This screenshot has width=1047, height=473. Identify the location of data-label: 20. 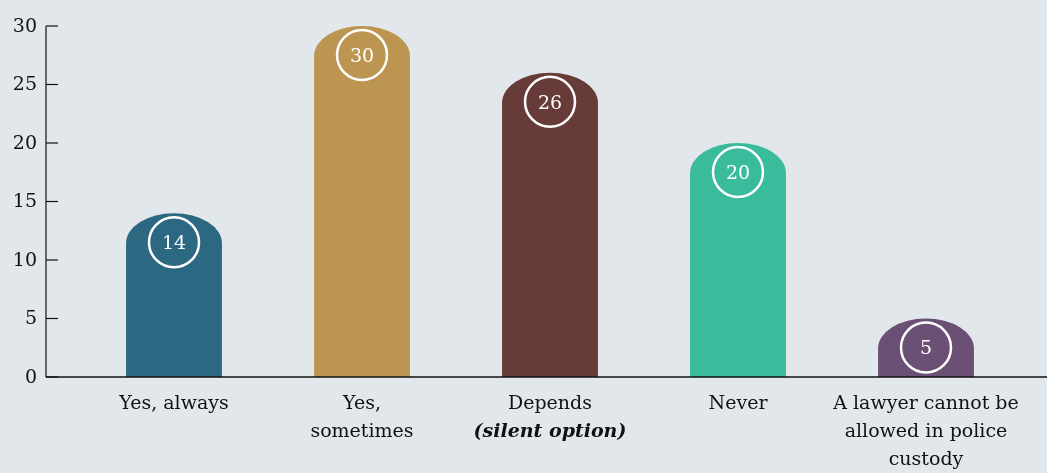
(738, 171).